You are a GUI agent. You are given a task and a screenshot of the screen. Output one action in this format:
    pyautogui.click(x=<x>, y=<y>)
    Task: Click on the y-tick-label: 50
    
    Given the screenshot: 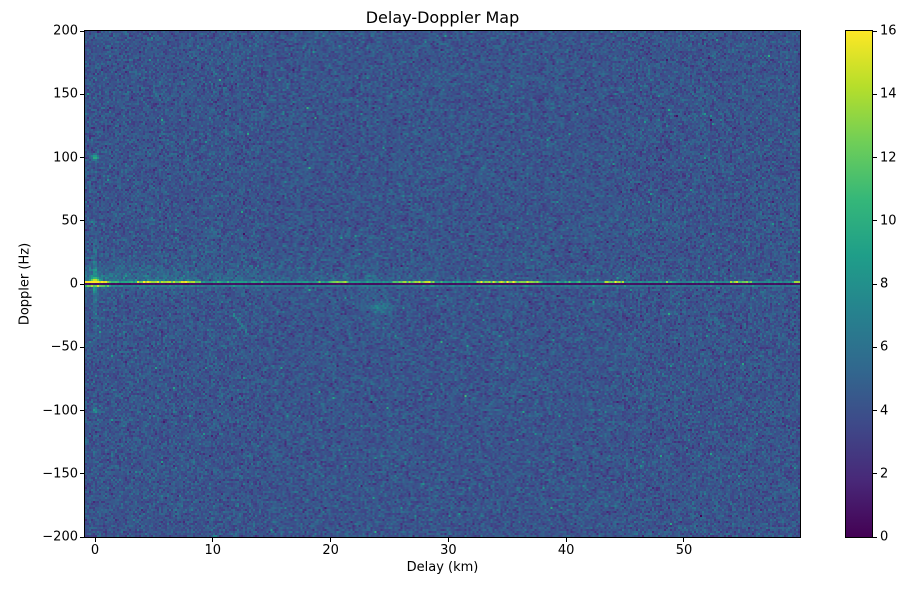 What is the action you would take?
    pyautogui.click(x=69, y=221)
    